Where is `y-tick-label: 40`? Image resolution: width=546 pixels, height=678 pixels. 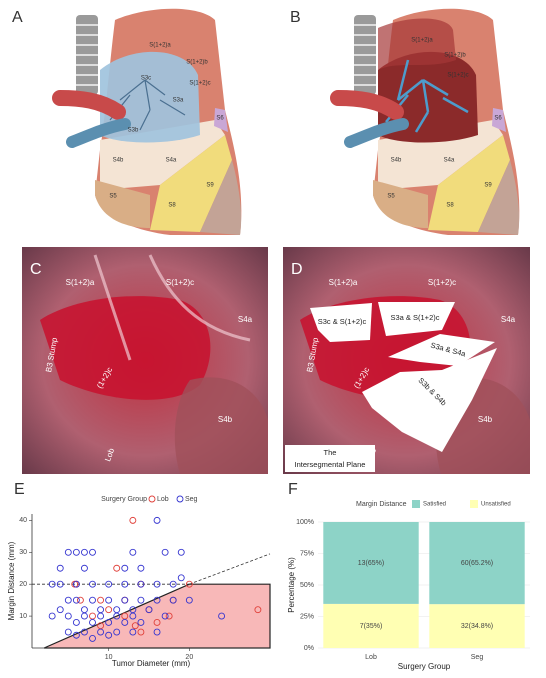
y-tick-label: 40 is located at coordinates (23, 520).